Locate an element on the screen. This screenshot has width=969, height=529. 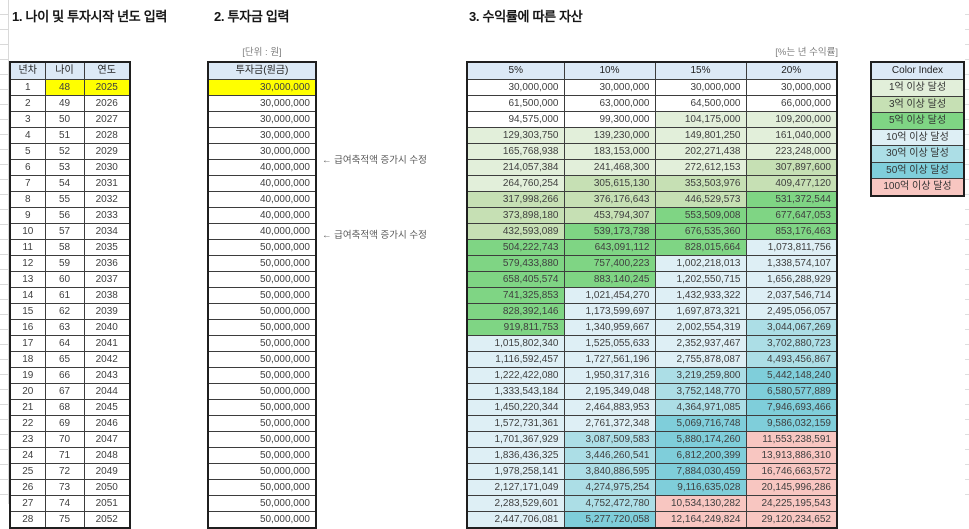
asset-value-cell: 373,898,180 is located at coordinates (515, 215).